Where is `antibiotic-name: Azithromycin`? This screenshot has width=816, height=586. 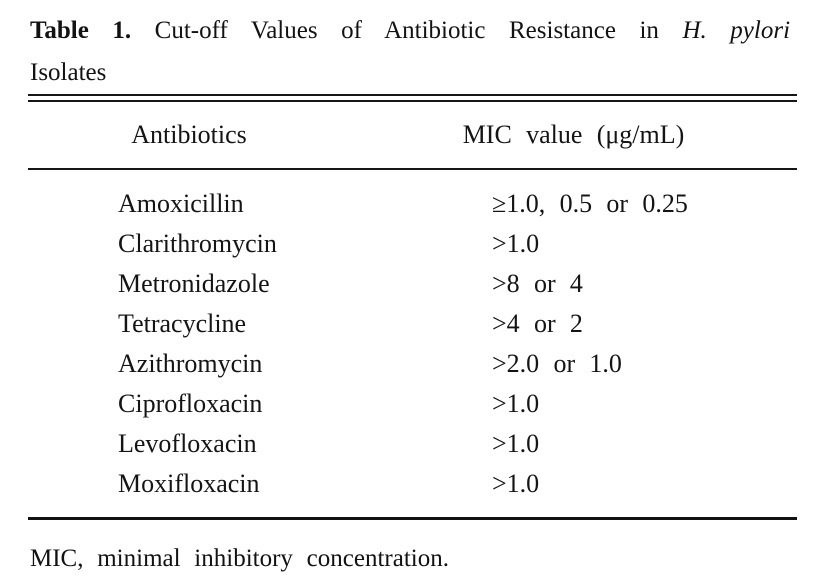 antibiotic-name: Azithromycin is located at coordinates (190, 363).